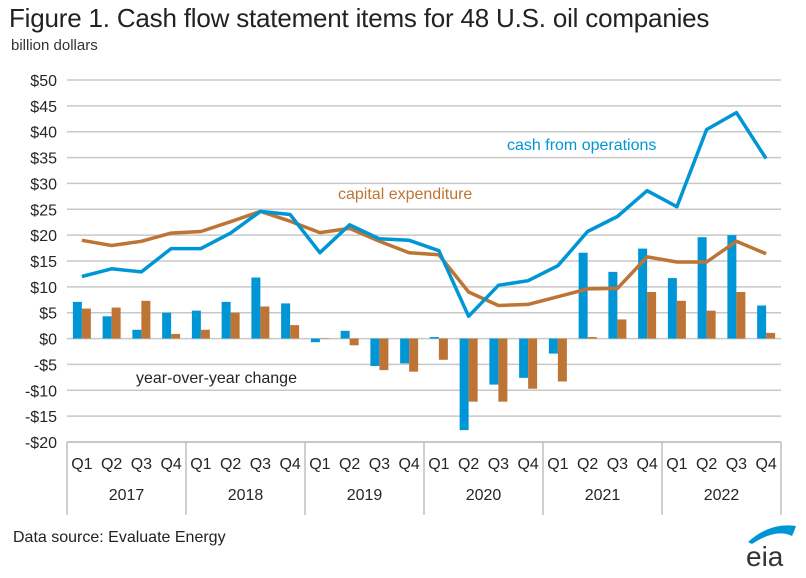 Image resolution: width=806 pixels, height=578 pixels. Describe the element at coordinates (48, 314) in the screenshot. I see `y-tick-label: $5` at that location.